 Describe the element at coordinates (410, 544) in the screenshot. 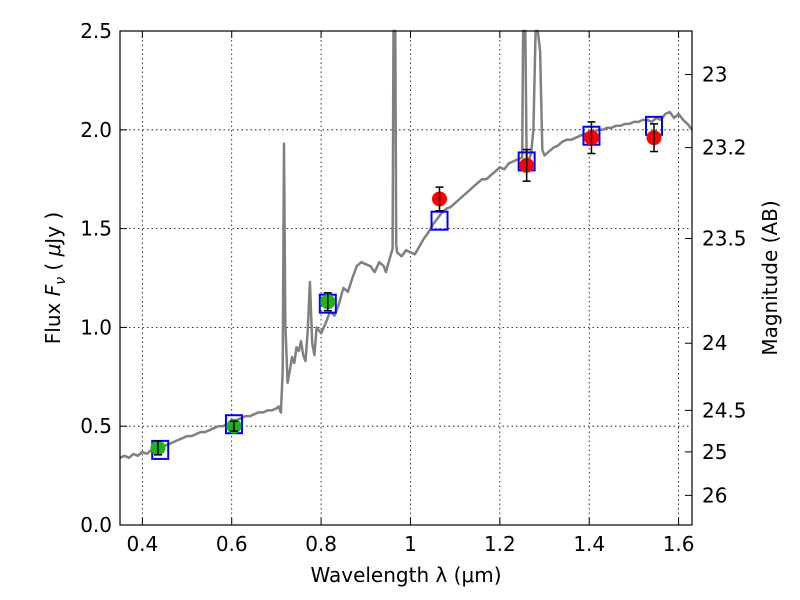

I see `x-tick-label: 1` at that location.